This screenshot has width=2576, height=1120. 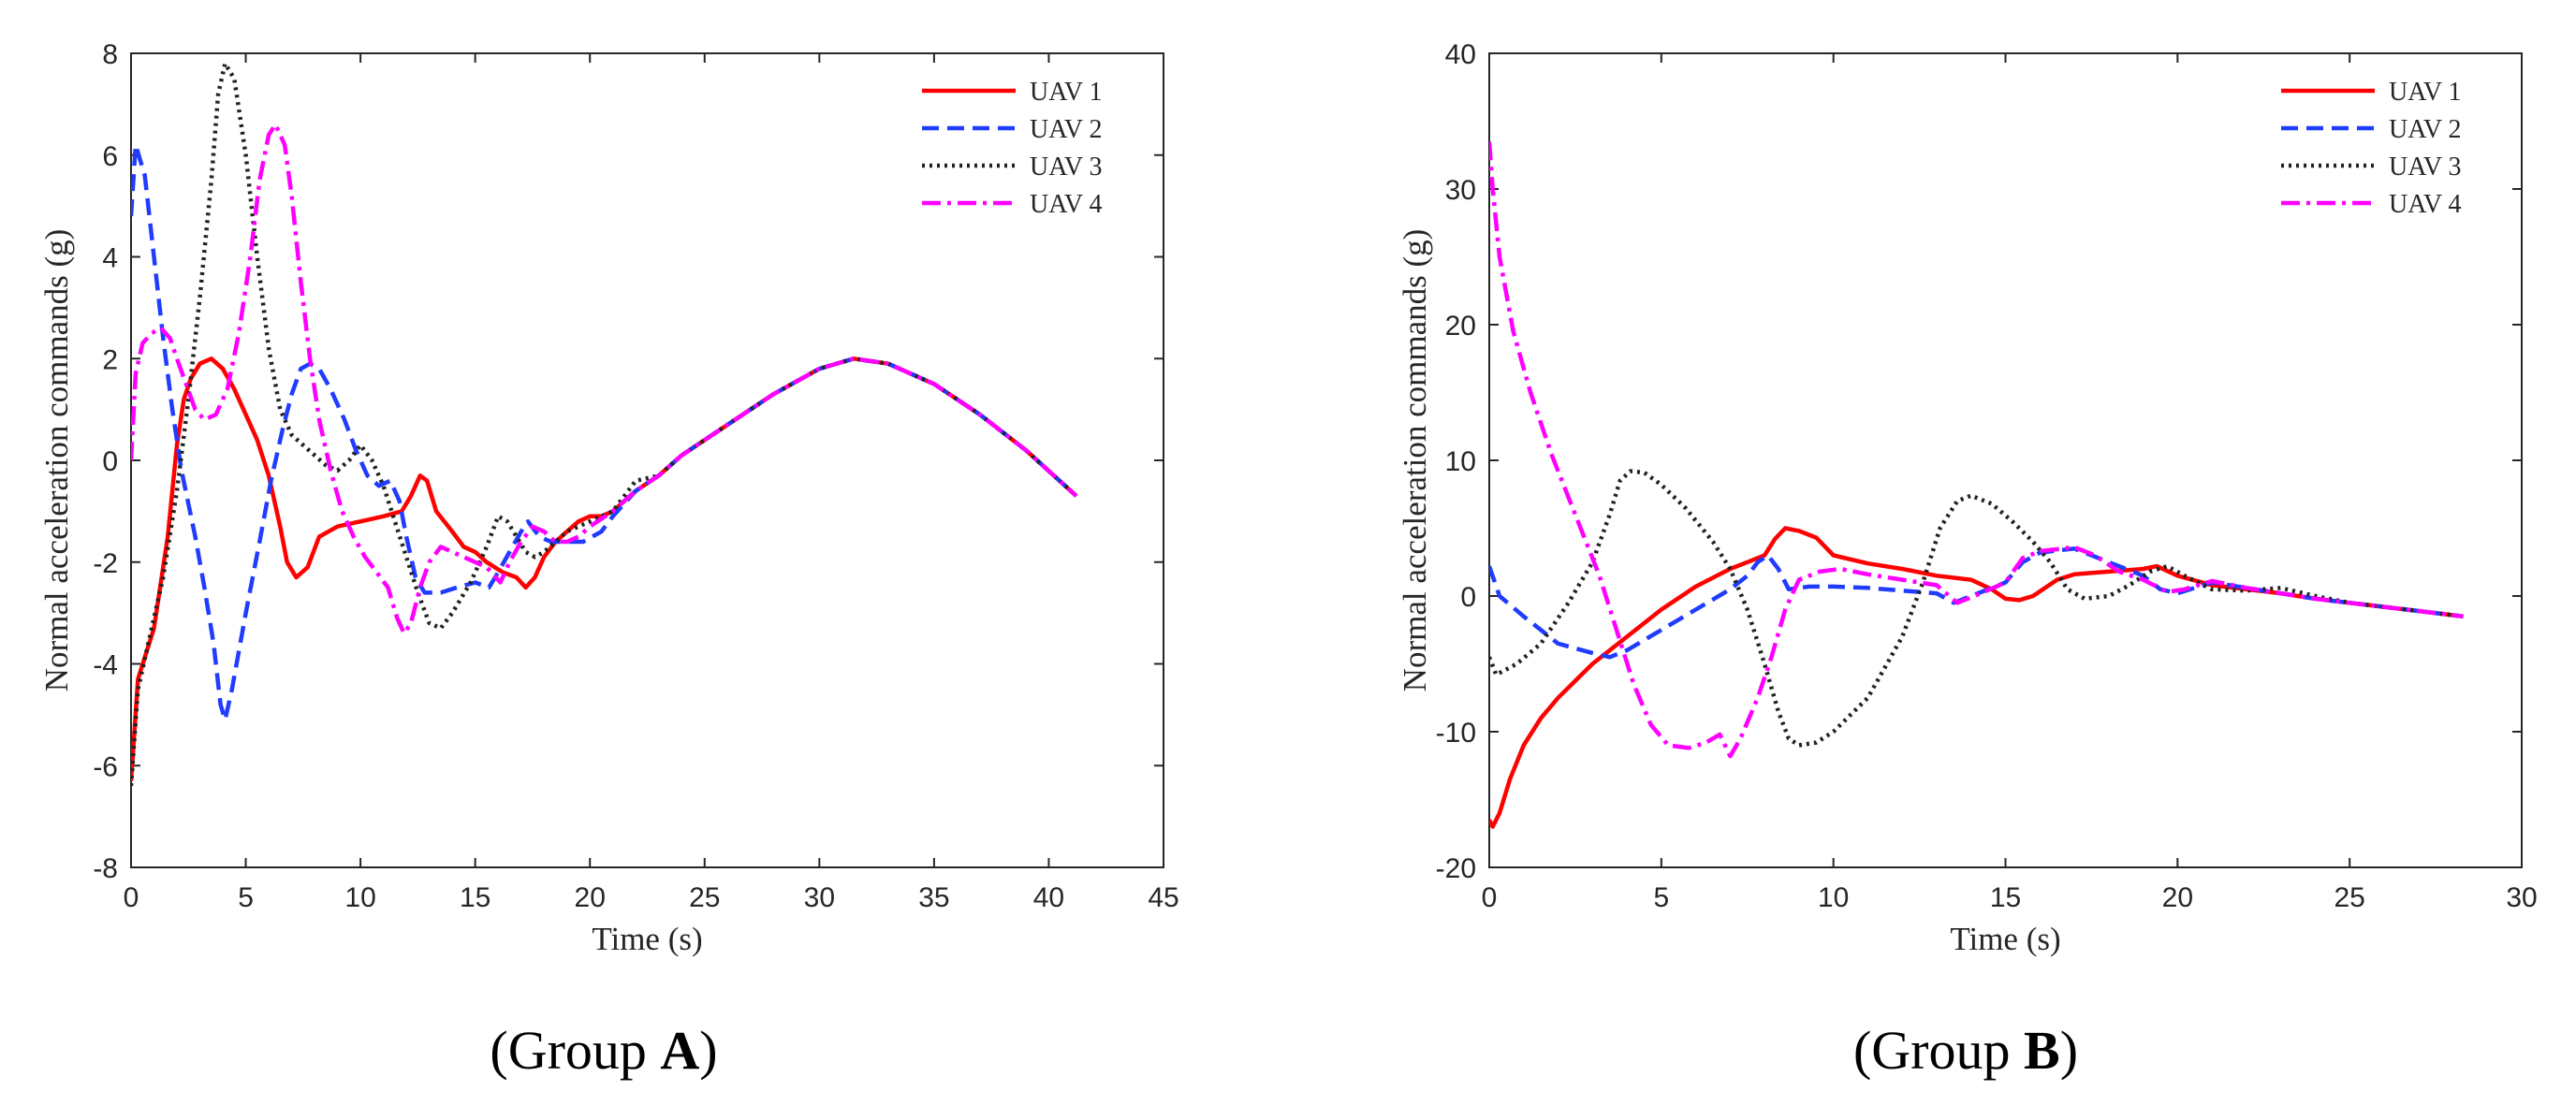 I want to click on y-tick-label: 6, so click(x=110, y=156).